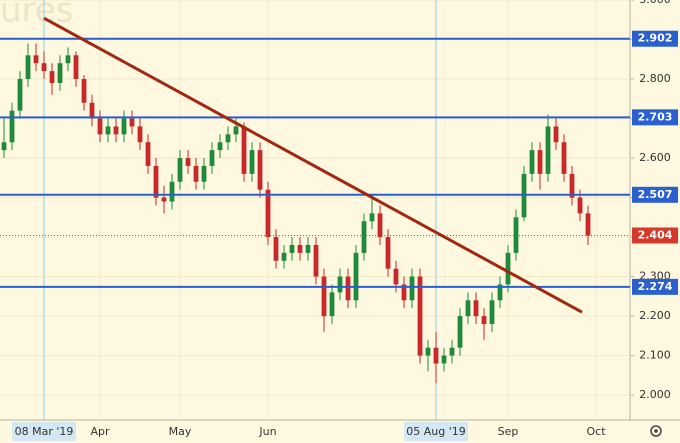 Image resolution: width=680 pixels, height=443 pixels. Describe the element at coordinates (267, 431) in the screenshot. I see `x-tick-label: Jun` at that location.